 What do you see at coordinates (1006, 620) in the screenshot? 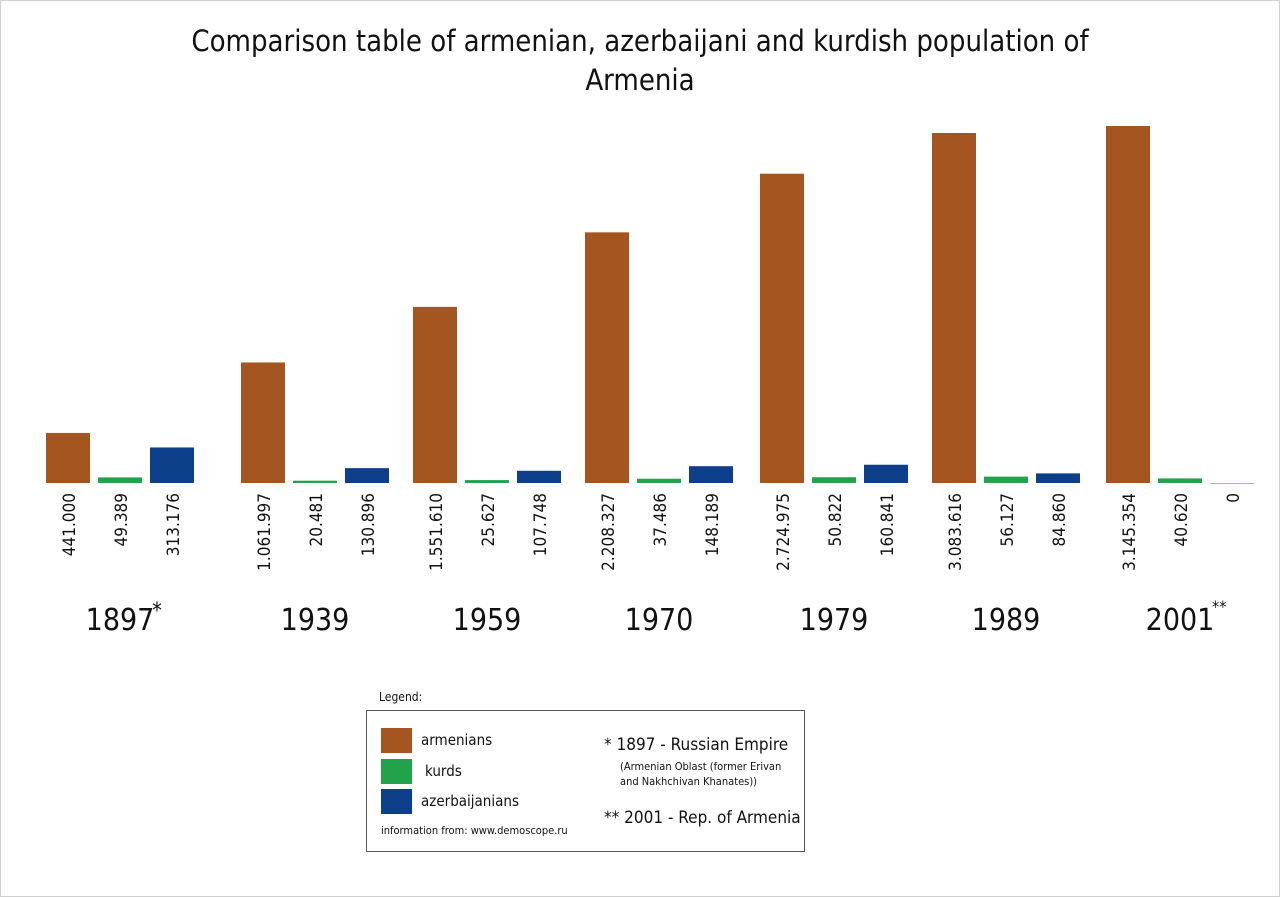
I see `category-label-1989: 1989` at bounding box center [1006, 620].